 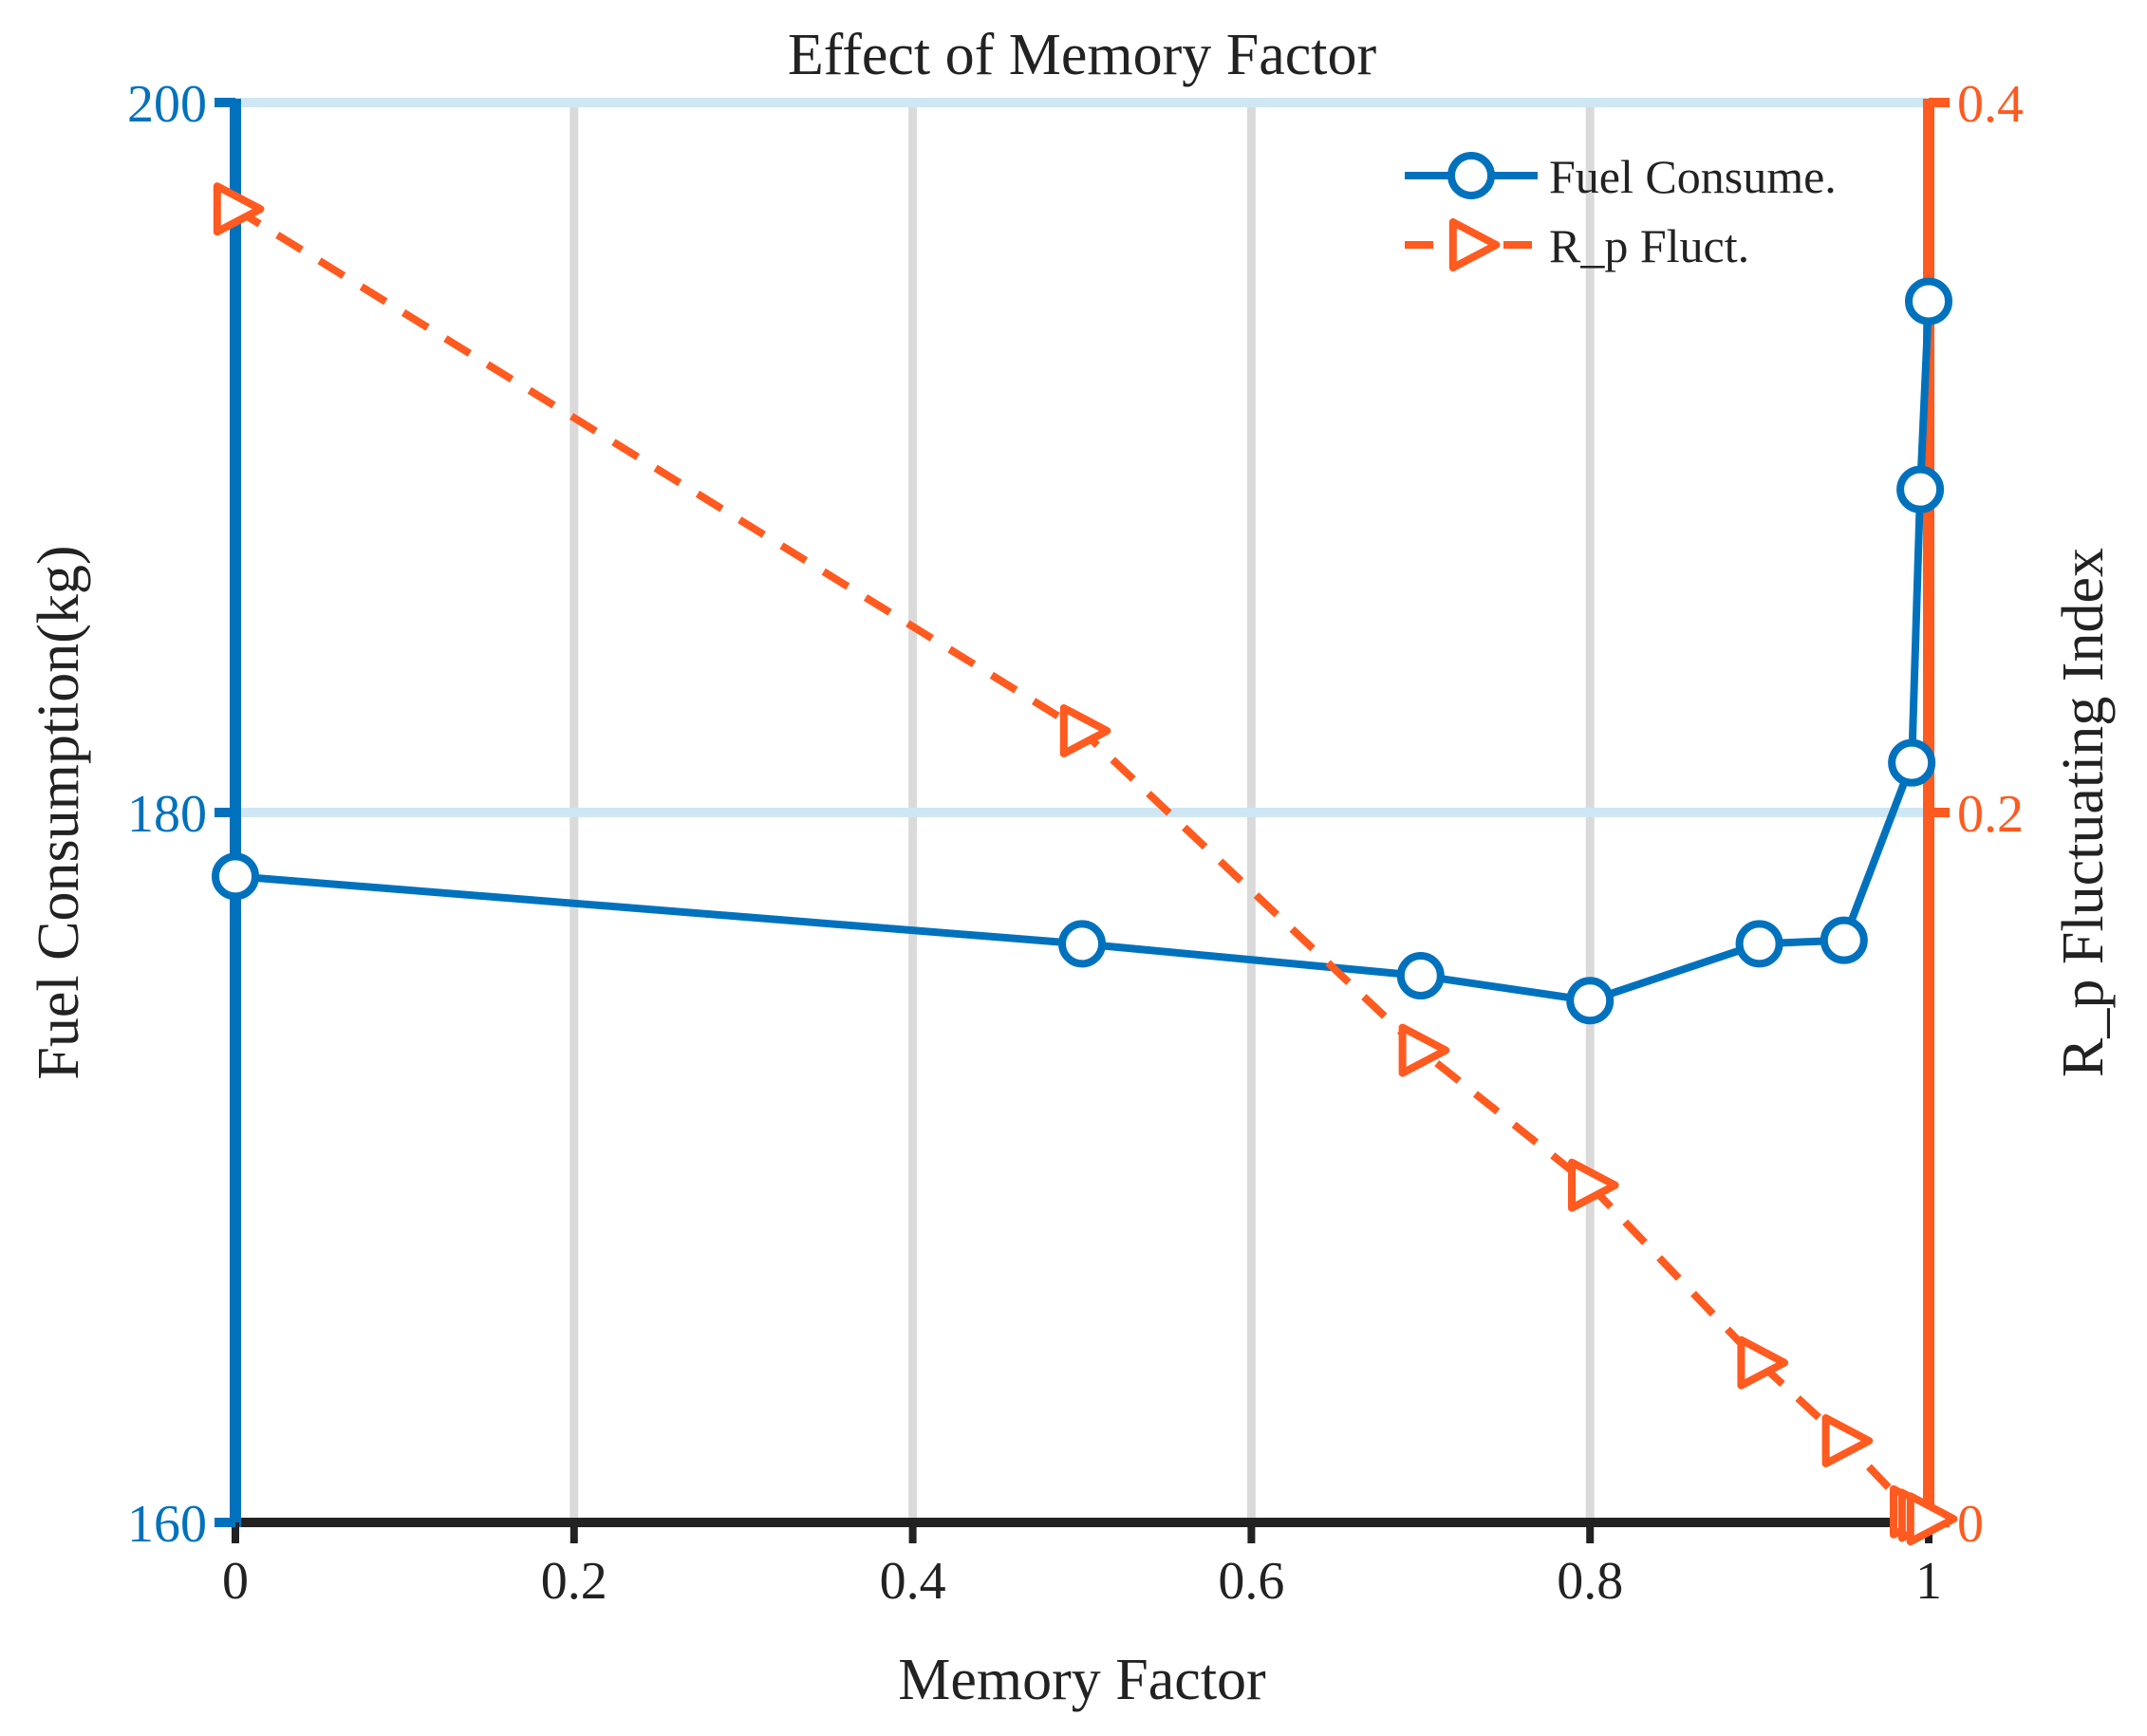 I want to click on x-tick-label: 0.8, so click(x=1590, y=1582).